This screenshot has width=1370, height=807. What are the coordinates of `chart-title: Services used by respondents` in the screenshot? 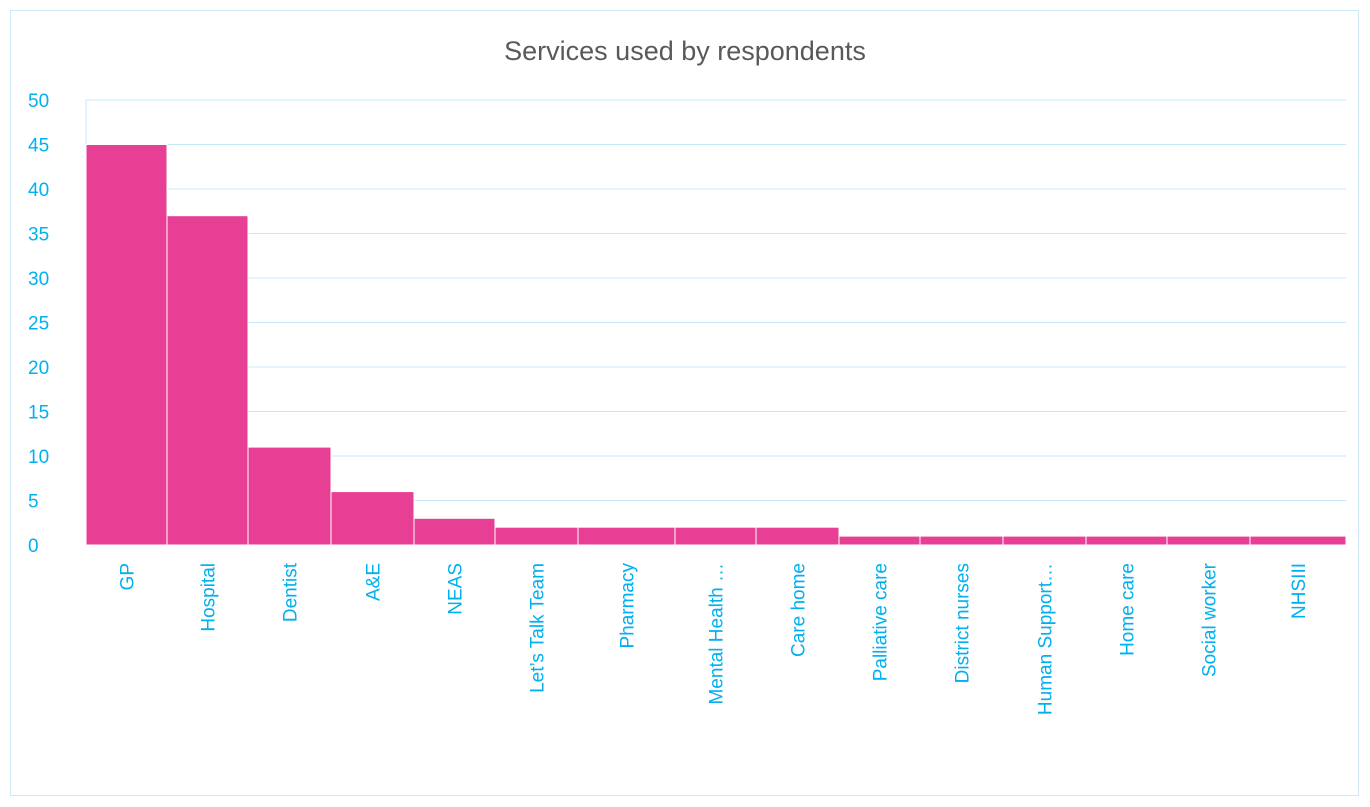 It's located at (685, 51).